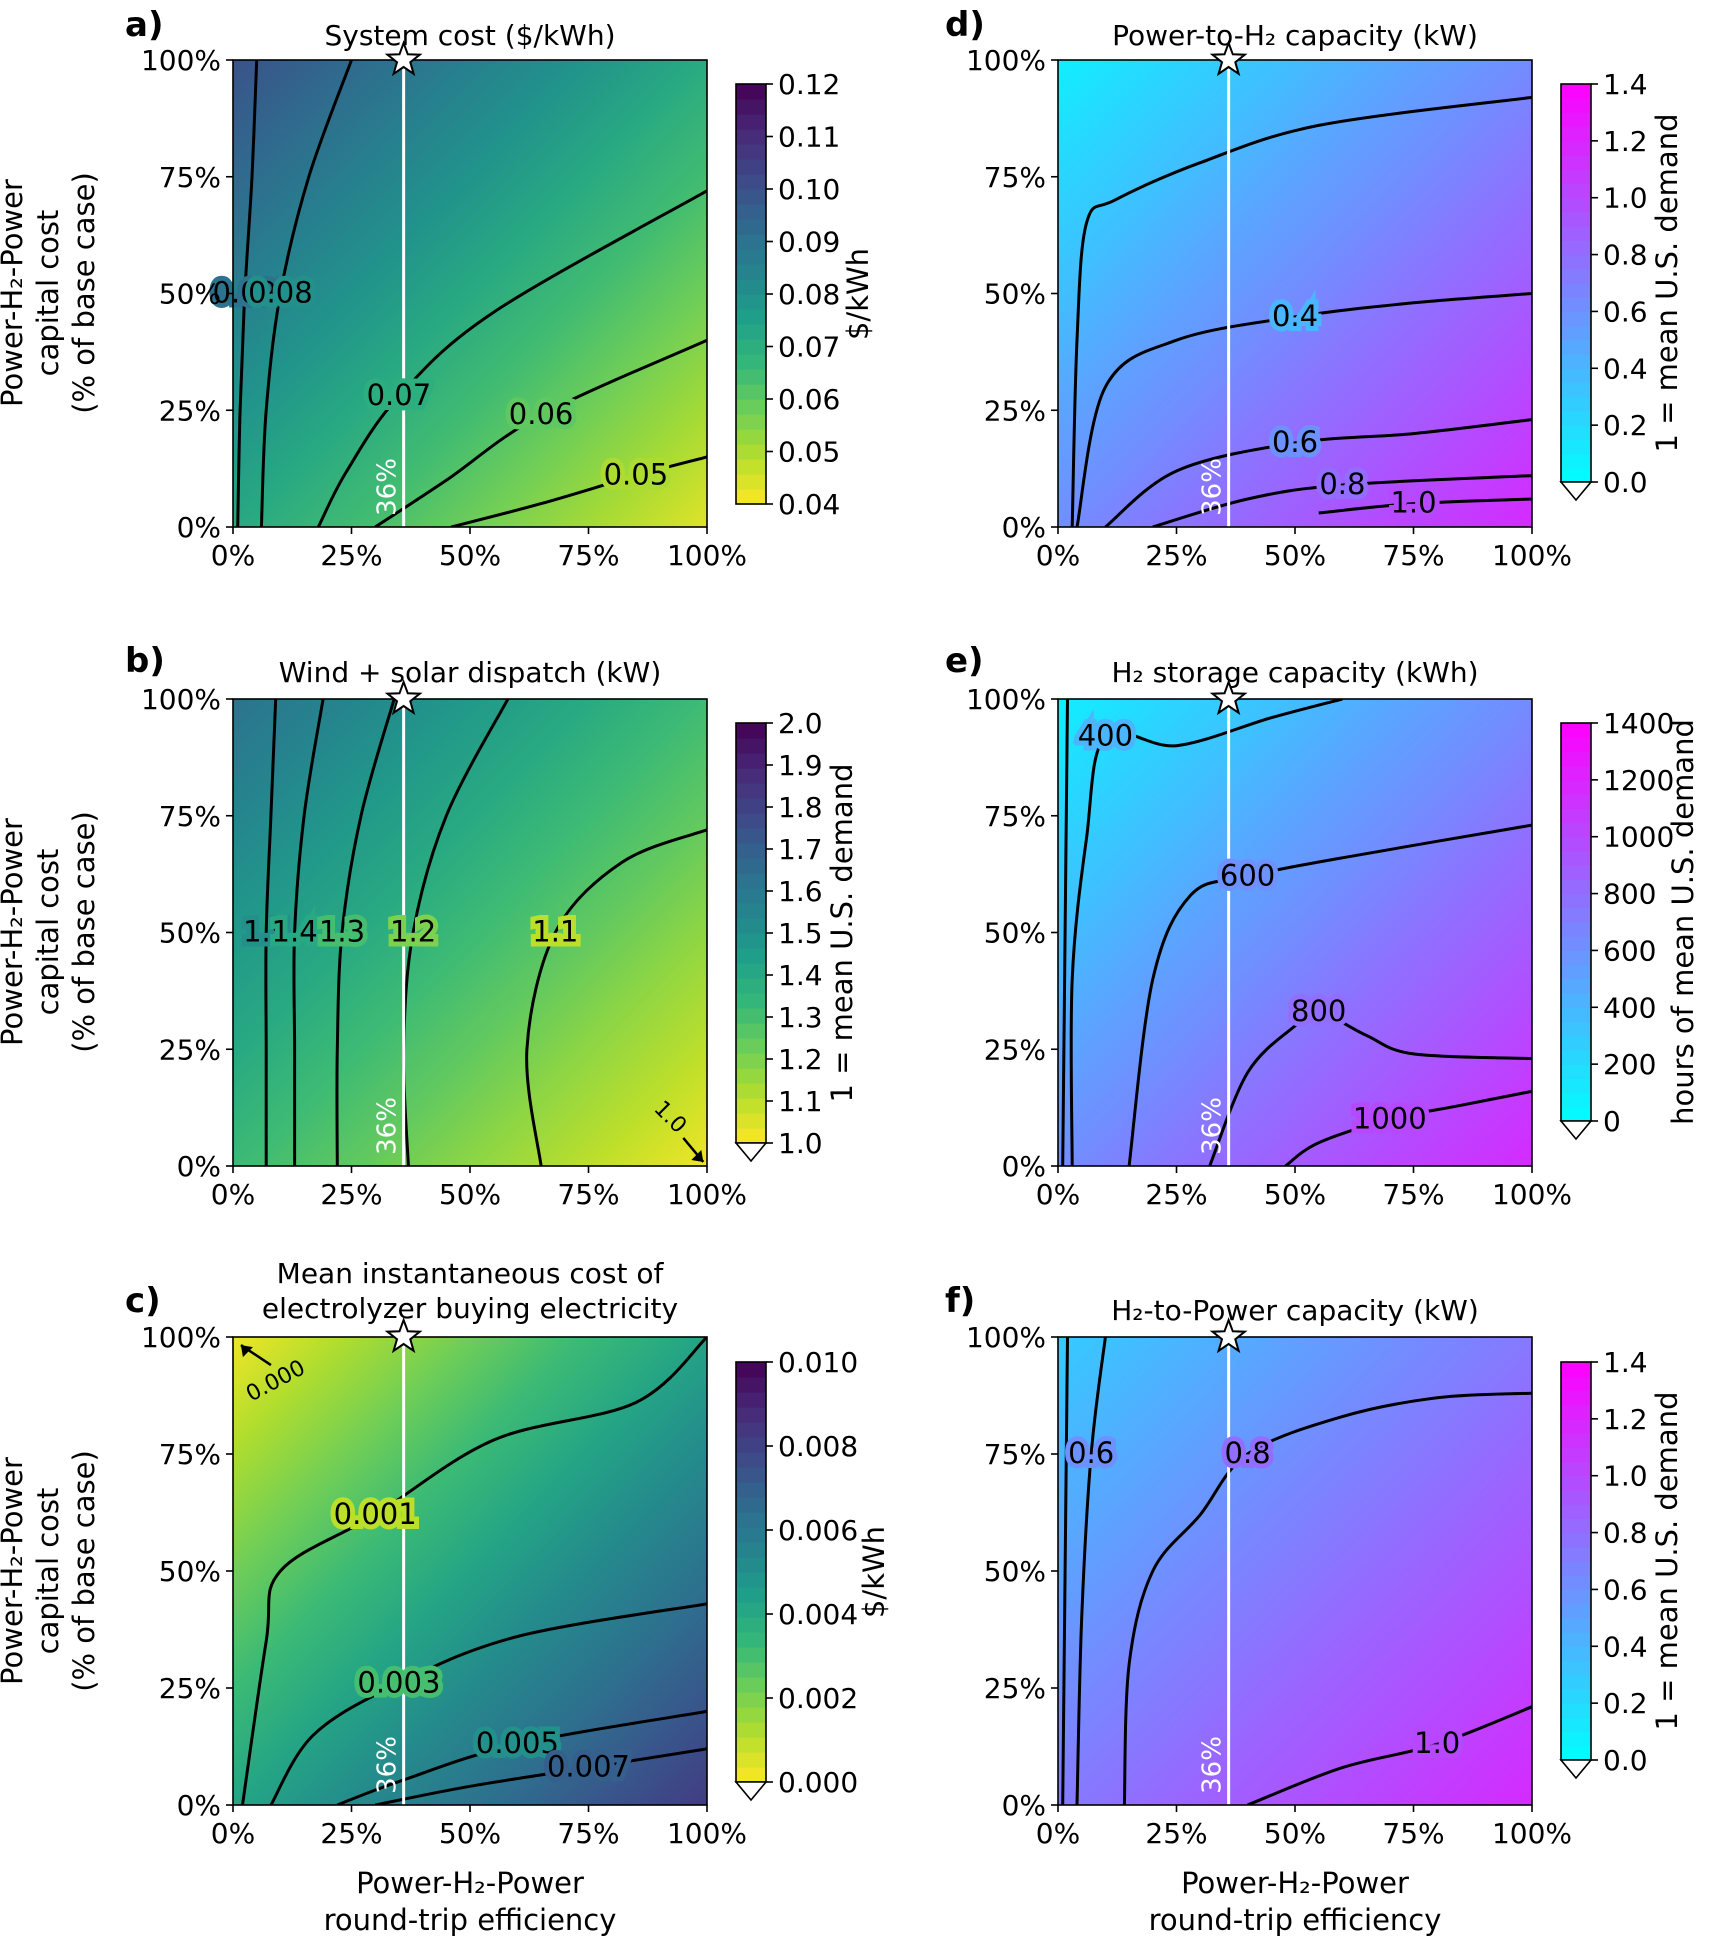 This screenshot has width=1725, height=1938. What do you see at coordinates (818, 1530) in the screenshot?
I see `colorbar-tick-label: 0.006` at bounding box center [818, 1530].